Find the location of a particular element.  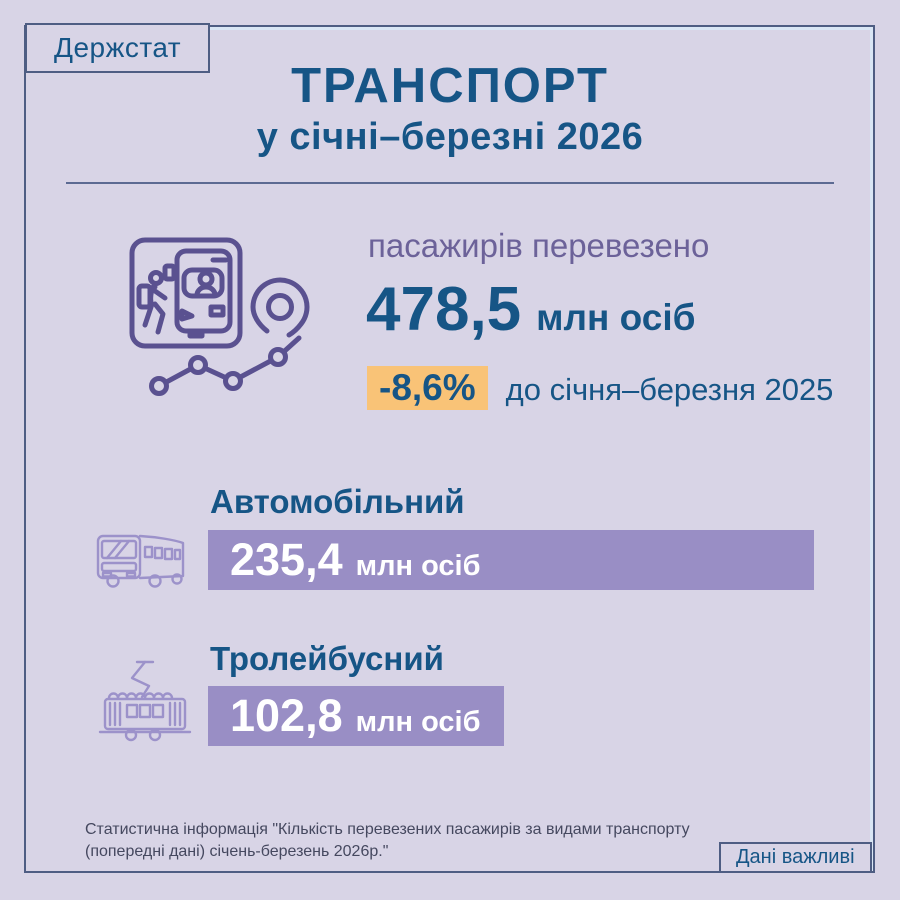

bar-value-trolleybus: 102,8 is located at coordinates (286, 715).